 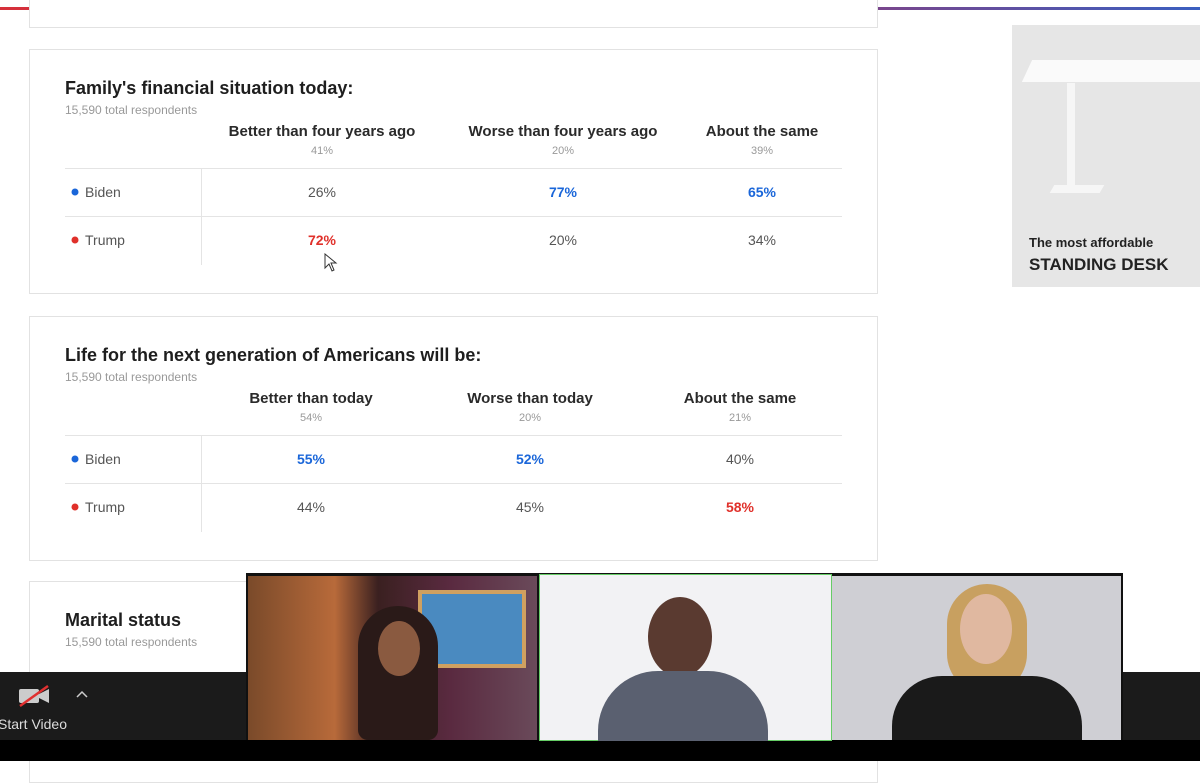 What do you see at coordinates (35, 696) in the screenshot?
I see `video-icon` at bounding box center [35, 696].